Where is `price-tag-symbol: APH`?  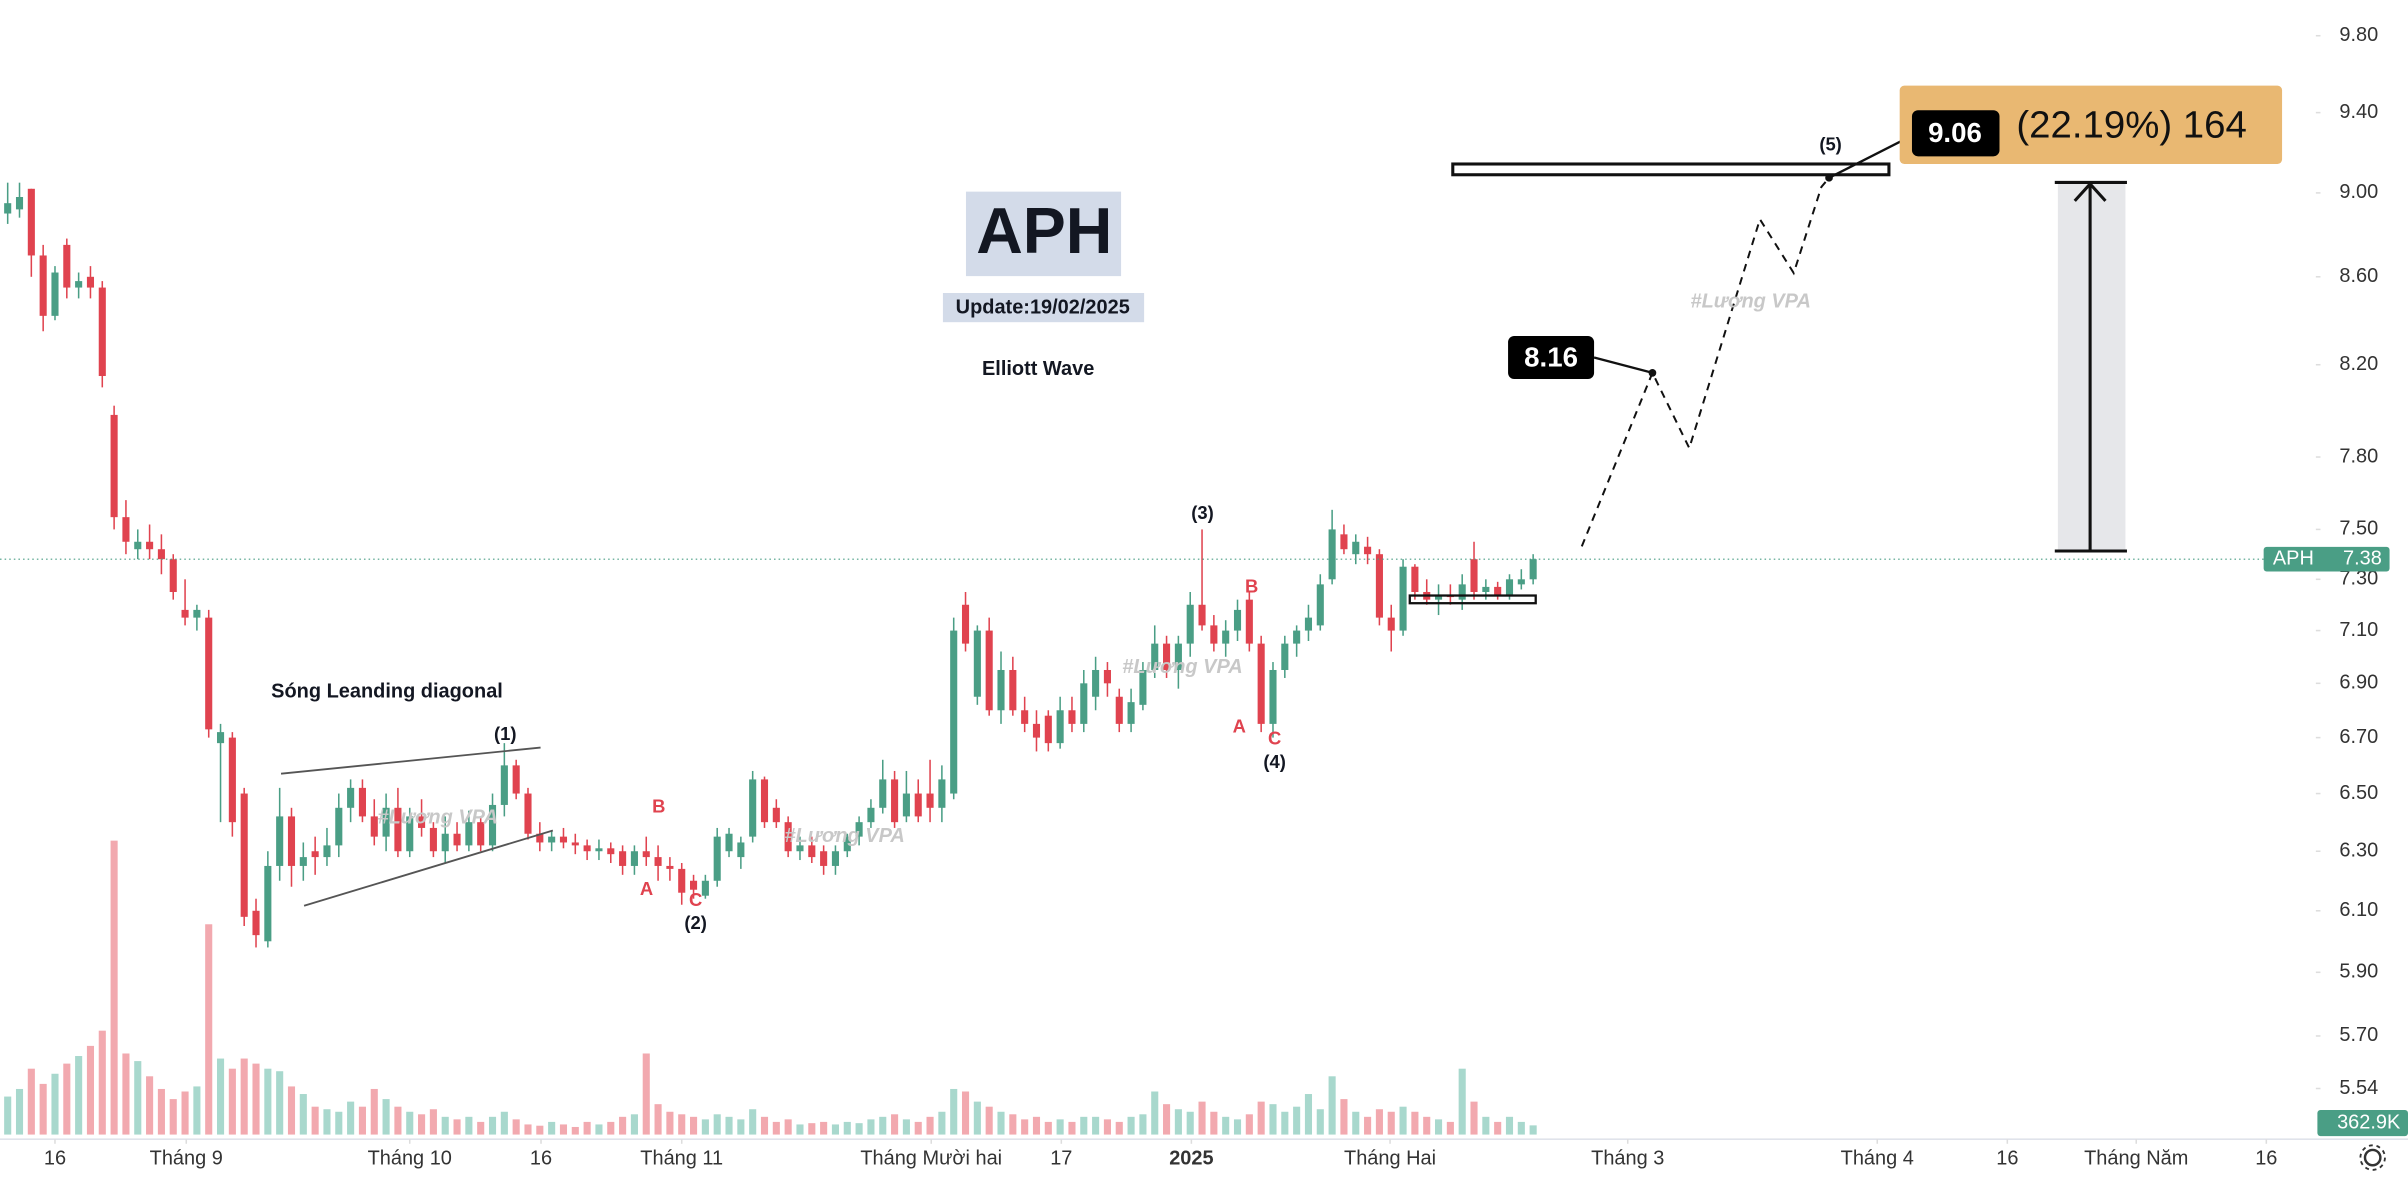 price-tag-symbol: APH is located at coordinates (2293, 558).